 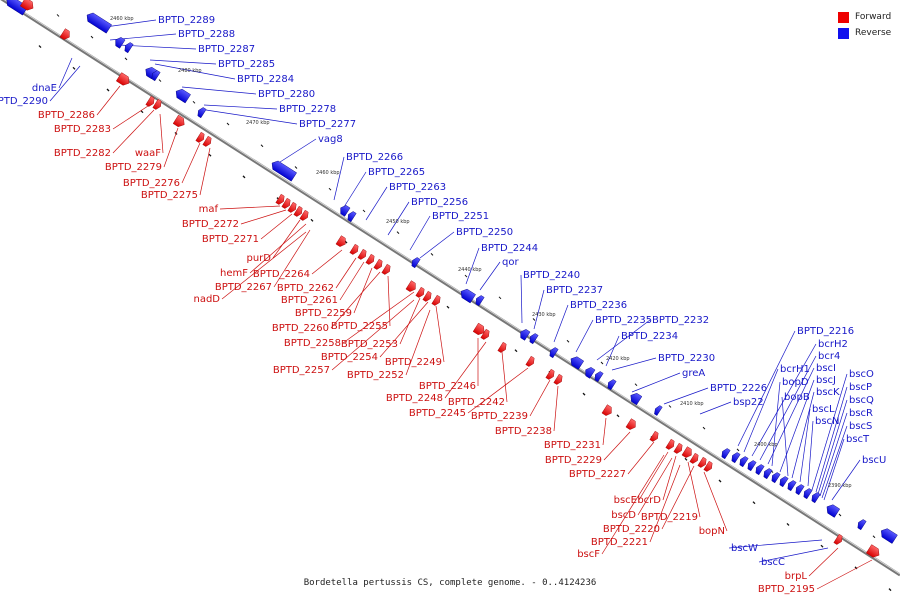 I want to click on scale-tick-label: 2390 kbp, so click(x=840, y=486).